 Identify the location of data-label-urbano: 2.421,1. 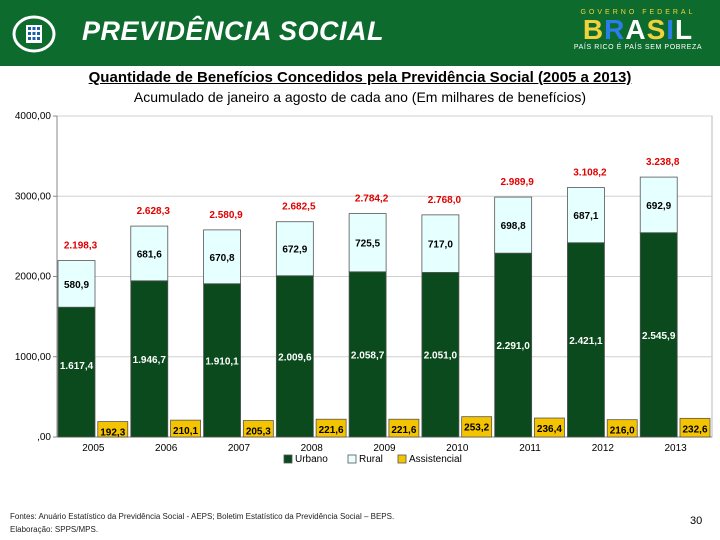
(586, 341).